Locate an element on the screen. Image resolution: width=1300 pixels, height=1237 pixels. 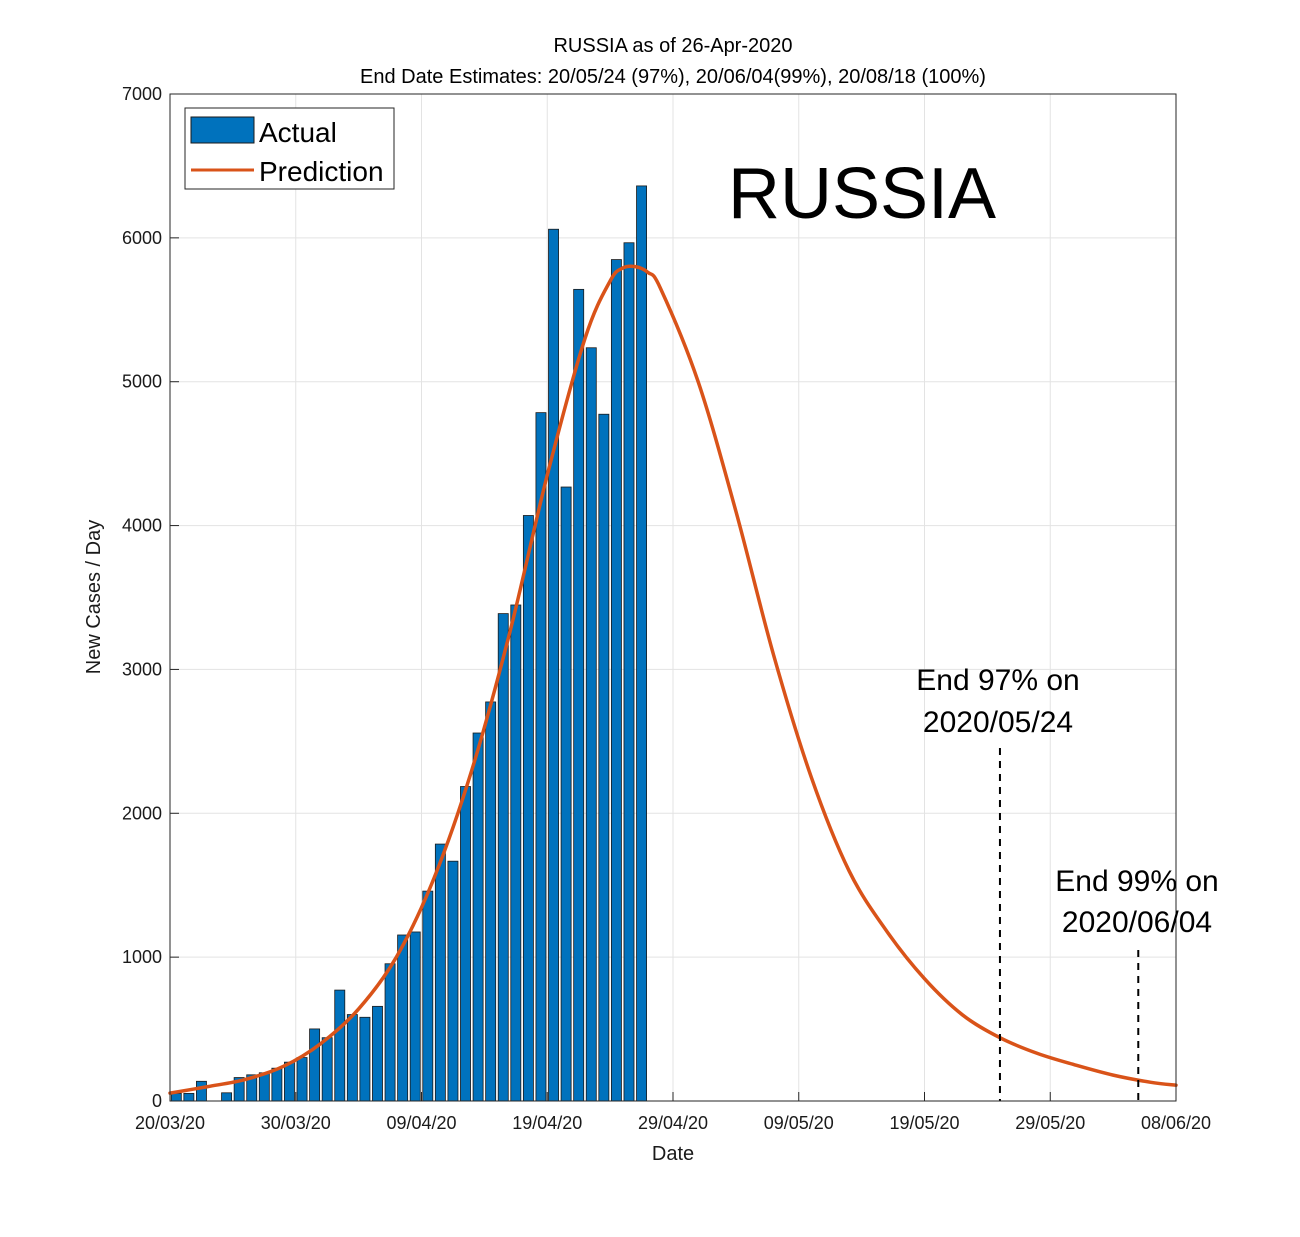
annotation-99-line2: 2020/06/04 is located at coordinates (1137, 922).